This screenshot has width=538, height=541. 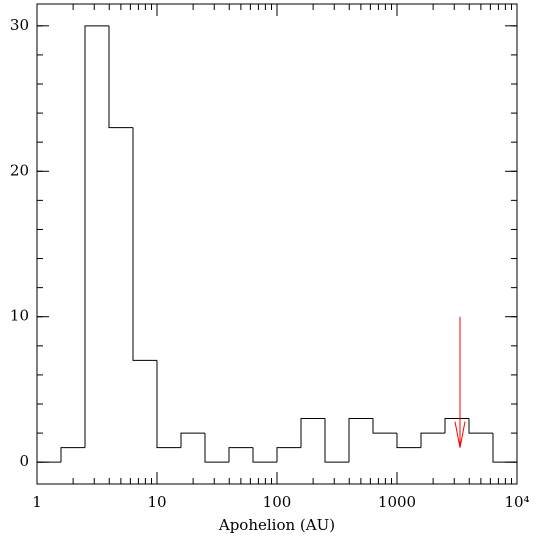 I want to click on x-tick-label: 100, so click(x=277, y=502).